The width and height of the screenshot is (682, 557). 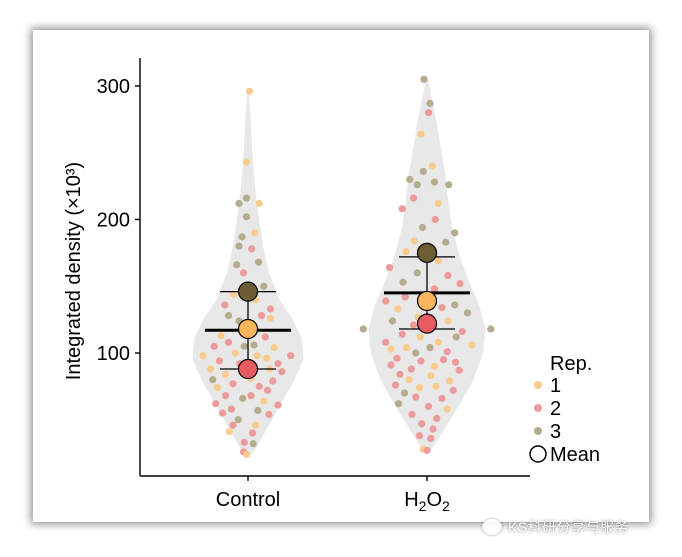 What do you see at coordinates (427, 501) in the screenshot?
I see `x-tick-label: H2O2` at bounding box center [427, 501].